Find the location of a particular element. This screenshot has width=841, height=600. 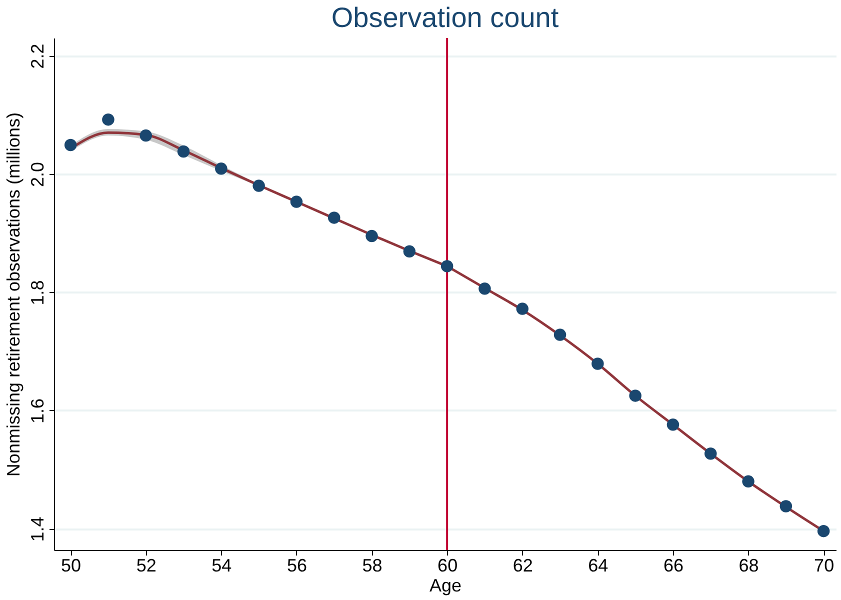

x-tick-label: 58 is located at coordinates (372, 566).